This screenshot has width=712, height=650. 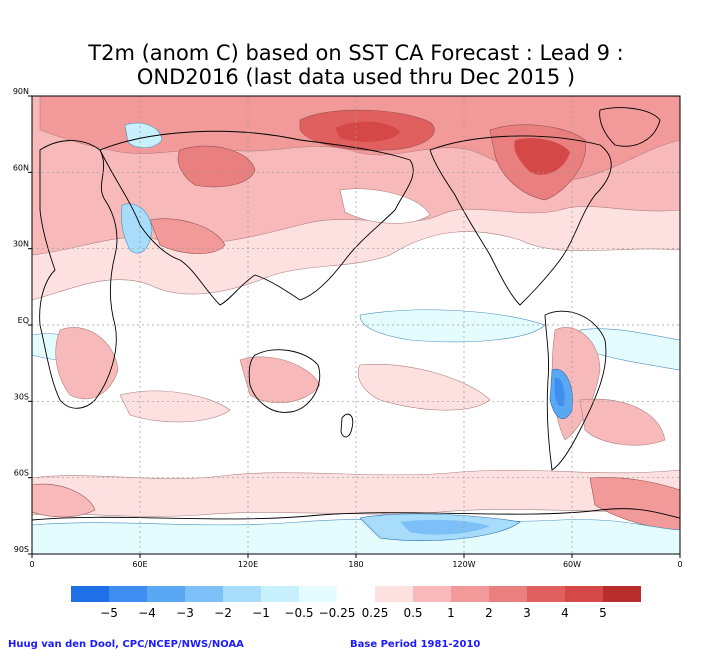 I want to click on x-tick-label: 120W, so click(x=463, y=564).